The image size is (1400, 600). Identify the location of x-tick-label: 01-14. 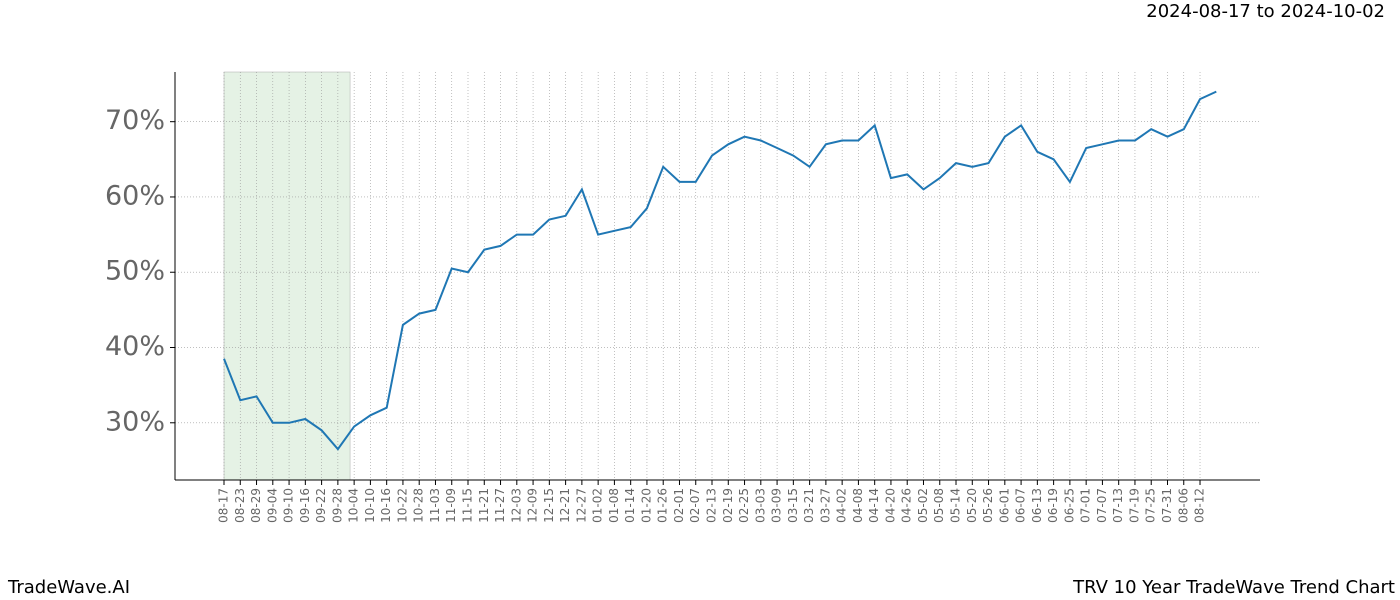
(630, 505).